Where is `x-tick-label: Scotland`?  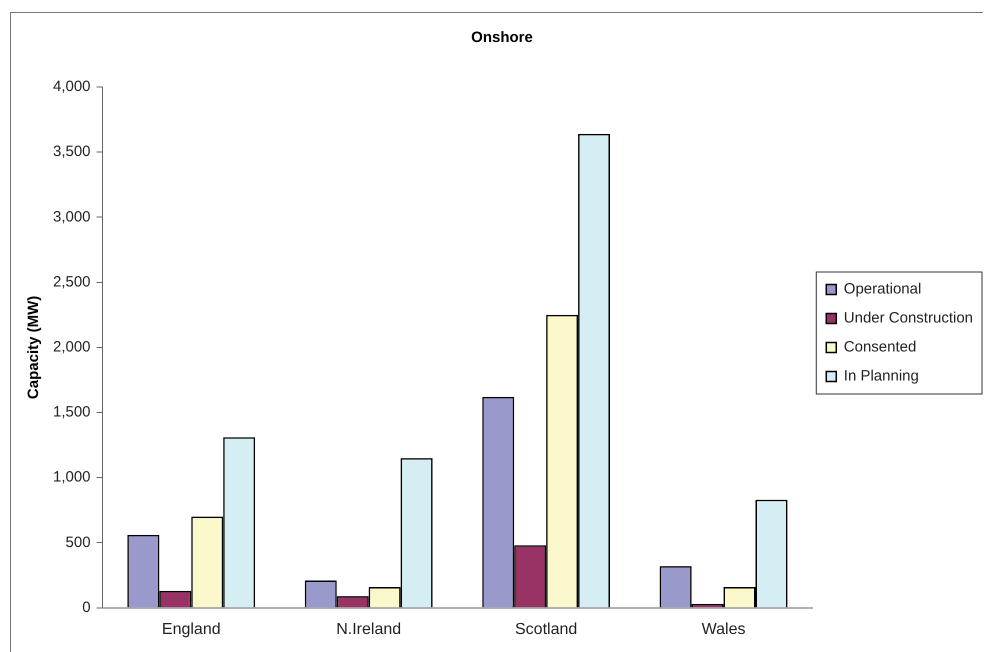
x-tick-label: Scotland is located at coordinates (546, 629).